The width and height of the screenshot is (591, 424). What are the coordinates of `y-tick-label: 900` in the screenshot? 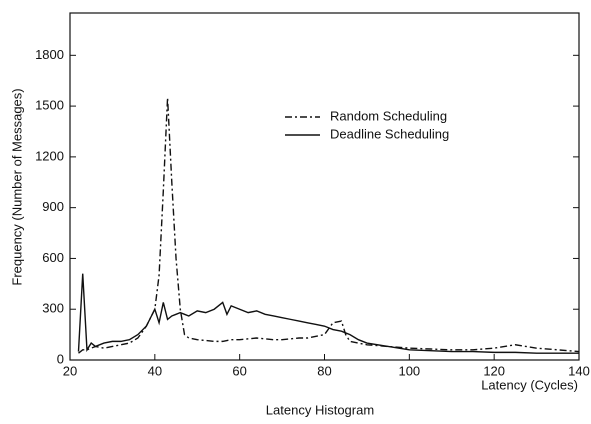 It's located at (53, 206).